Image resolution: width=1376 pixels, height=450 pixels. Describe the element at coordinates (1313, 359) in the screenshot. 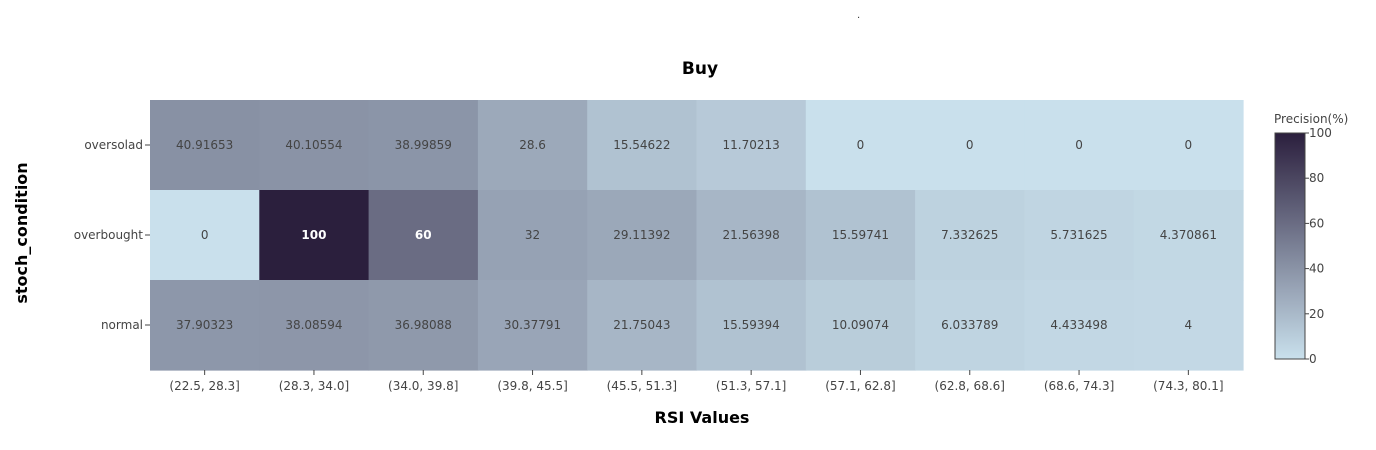

I see `colorbar-tick-label: 0` at that location.